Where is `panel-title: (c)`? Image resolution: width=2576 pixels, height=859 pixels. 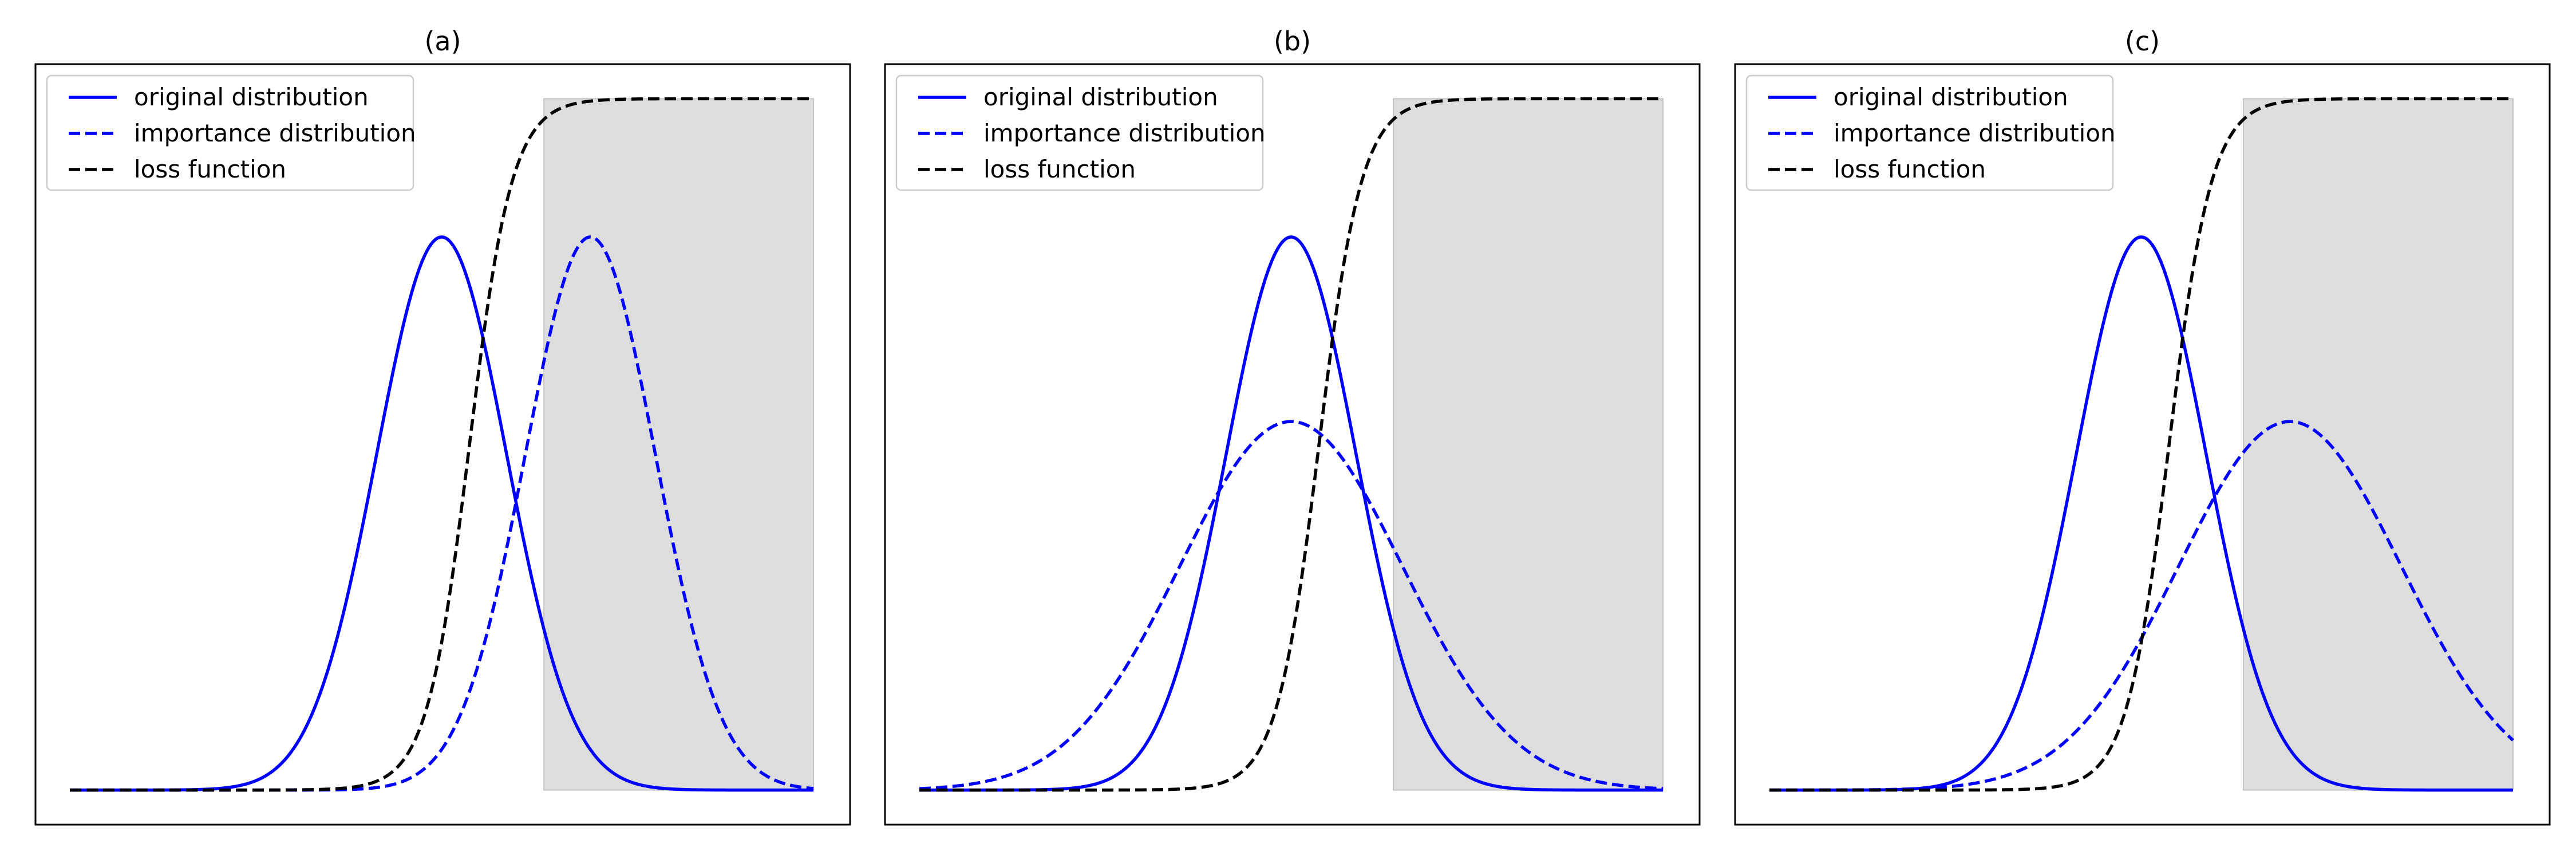
panel-title: (c) is located at coordinates (2142, 41).